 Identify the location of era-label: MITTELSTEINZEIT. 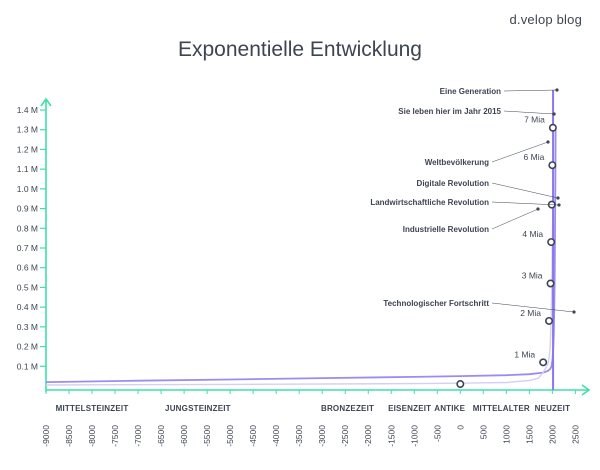
(92, 408).